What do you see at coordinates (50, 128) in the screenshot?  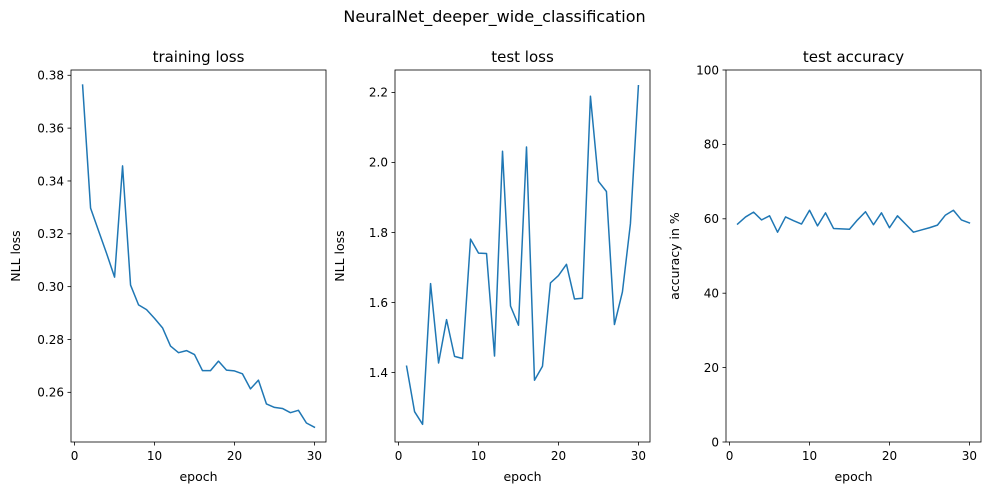 I see `y-tick-label: 0.36` at bounding box center [50, 128].